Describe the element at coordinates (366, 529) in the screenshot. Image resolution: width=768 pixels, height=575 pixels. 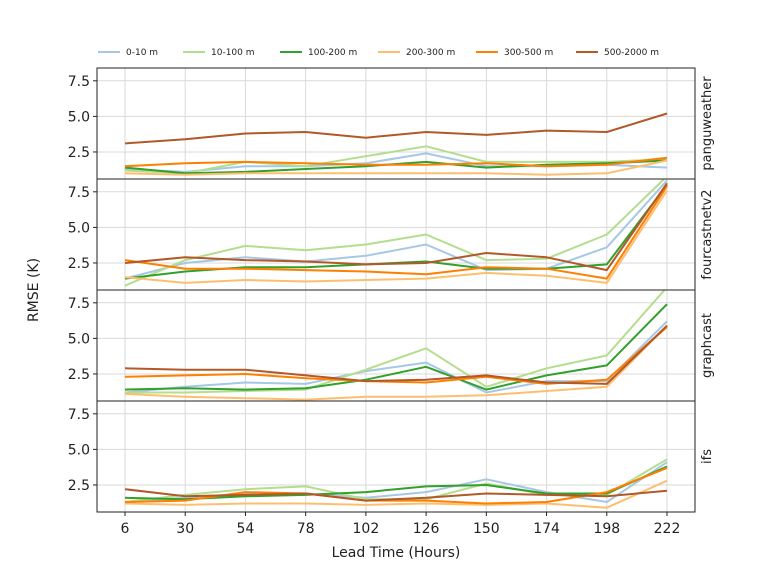
I see `x-tick-label: 102` at that location.